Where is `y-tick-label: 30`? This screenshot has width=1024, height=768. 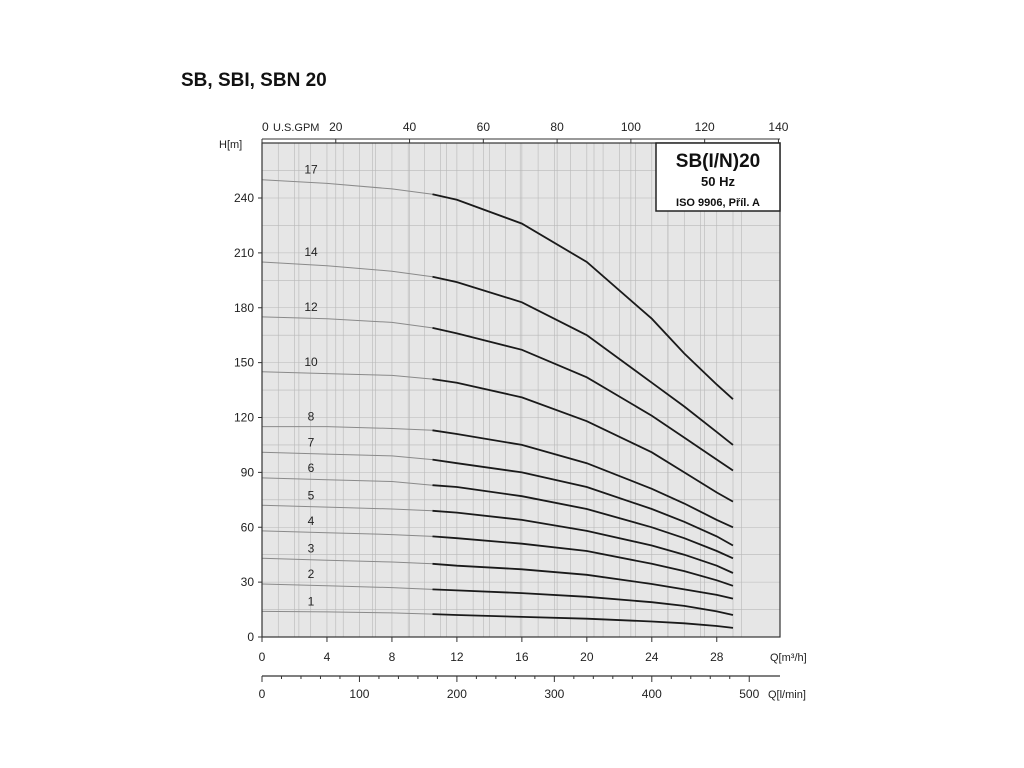
y-tick-label: 30 is located at coordinates (248, 582).